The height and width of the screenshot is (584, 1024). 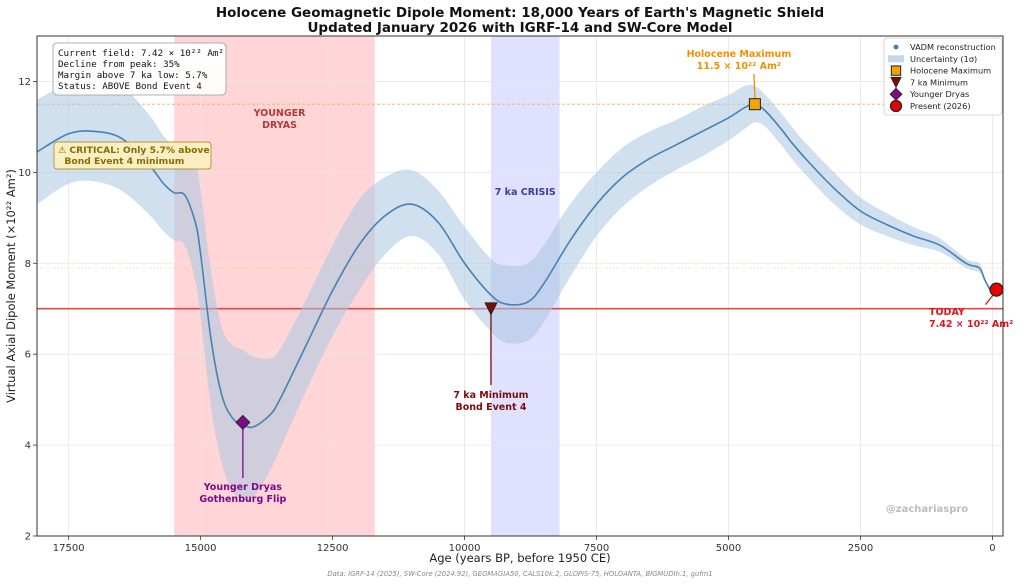 I want to click on holocene-max-connector, so click(x=754, y=86).